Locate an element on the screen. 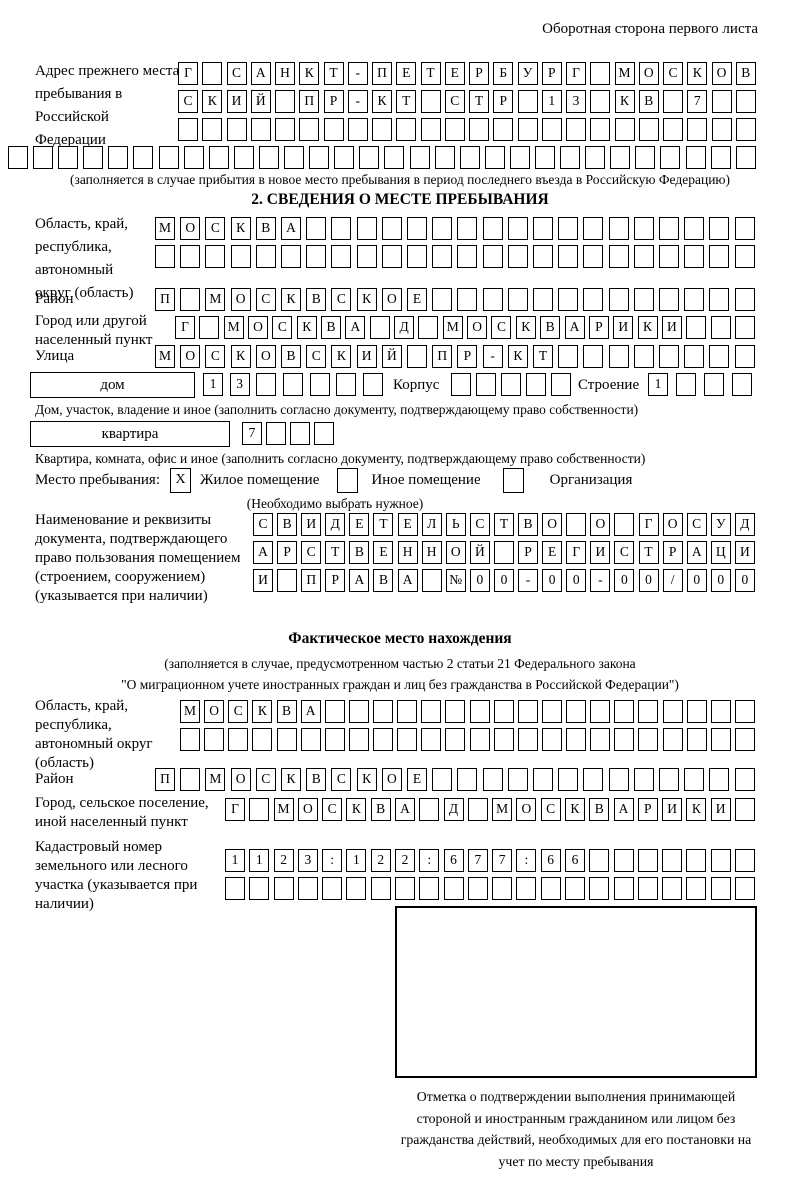 The image size is (800, 1180). char-cell: Е is located at coordinates (552, 552).